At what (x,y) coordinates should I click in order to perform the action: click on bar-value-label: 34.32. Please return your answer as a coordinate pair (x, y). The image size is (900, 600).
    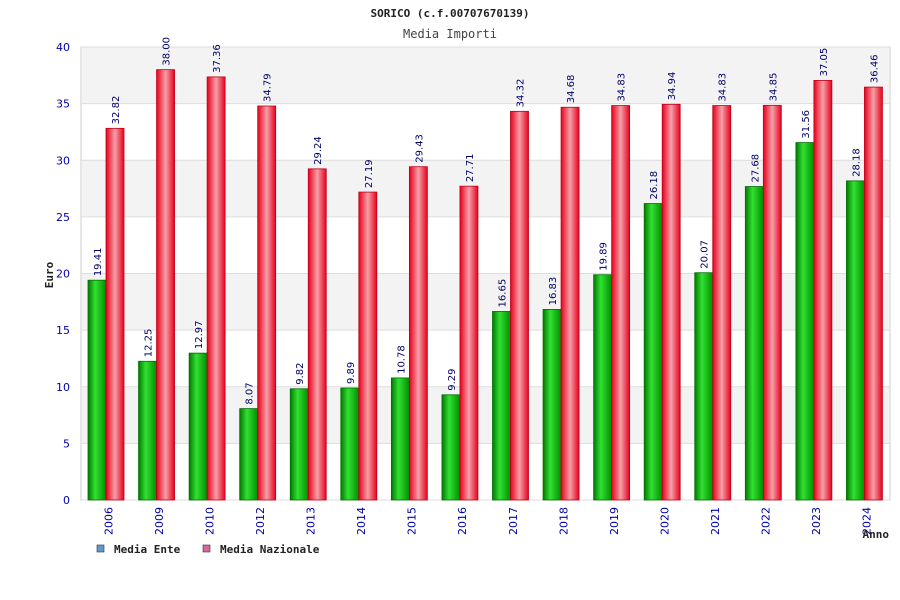
    Looking at the image, I should click on (521, 93).